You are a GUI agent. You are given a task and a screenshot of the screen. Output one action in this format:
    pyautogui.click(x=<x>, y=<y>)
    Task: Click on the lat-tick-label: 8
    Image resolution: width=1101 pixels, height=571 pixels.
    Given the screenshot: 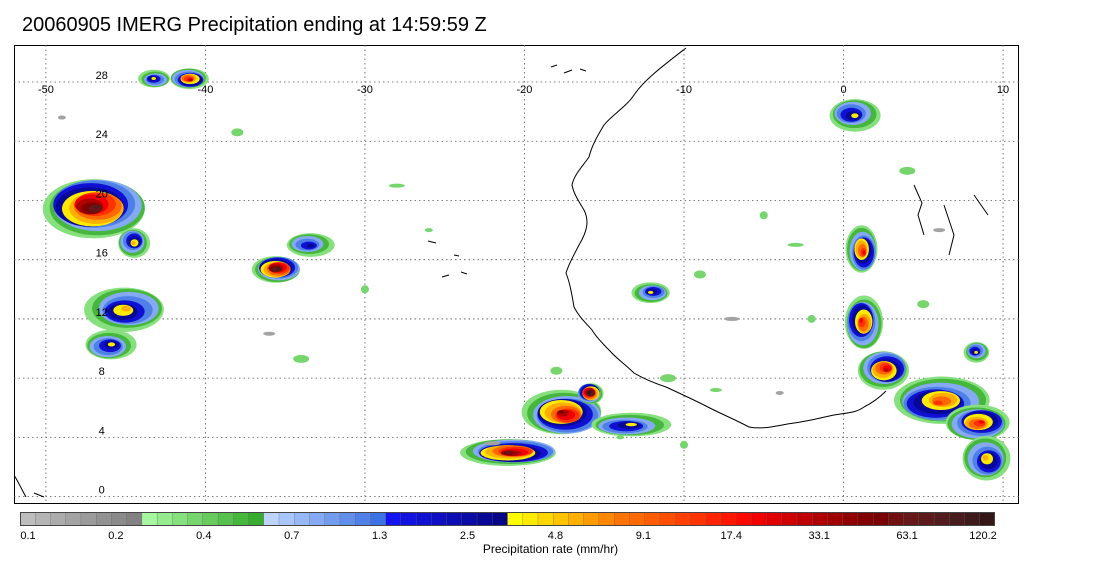 What is the action you would take?
    pyautogui.click(x=102, y=372)
    